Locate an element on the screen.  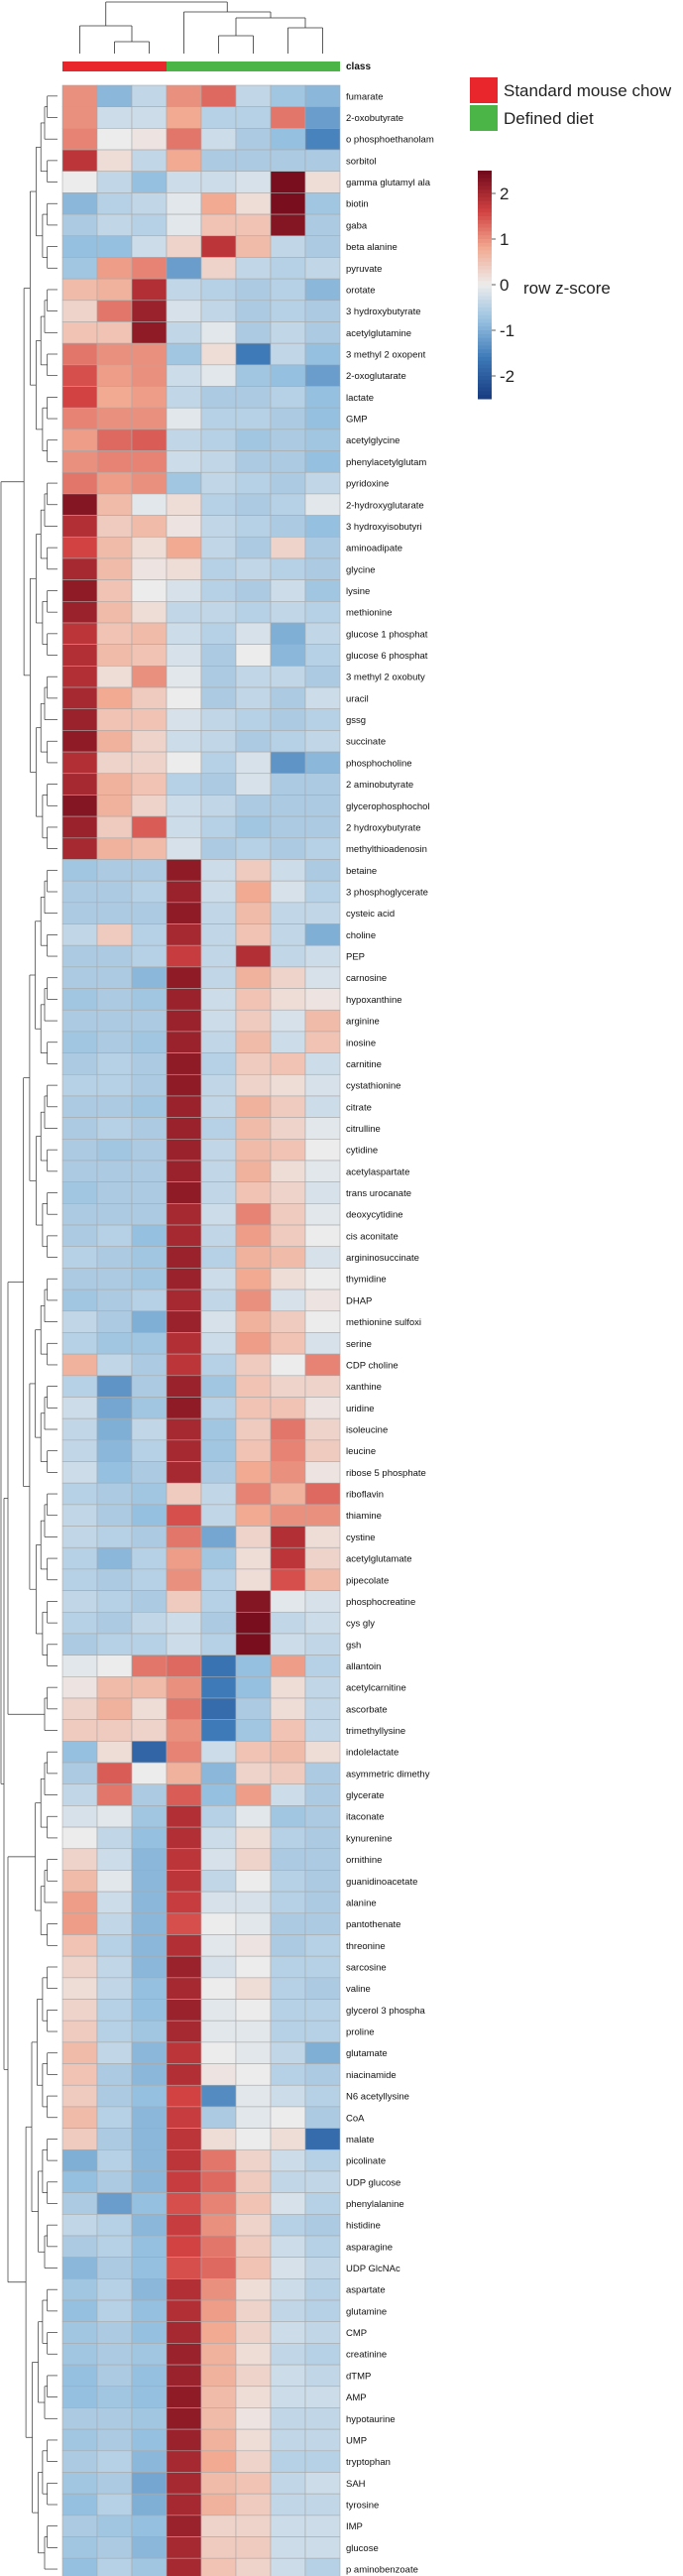
row-label: asparagine is located at coordinates (369, 2247).